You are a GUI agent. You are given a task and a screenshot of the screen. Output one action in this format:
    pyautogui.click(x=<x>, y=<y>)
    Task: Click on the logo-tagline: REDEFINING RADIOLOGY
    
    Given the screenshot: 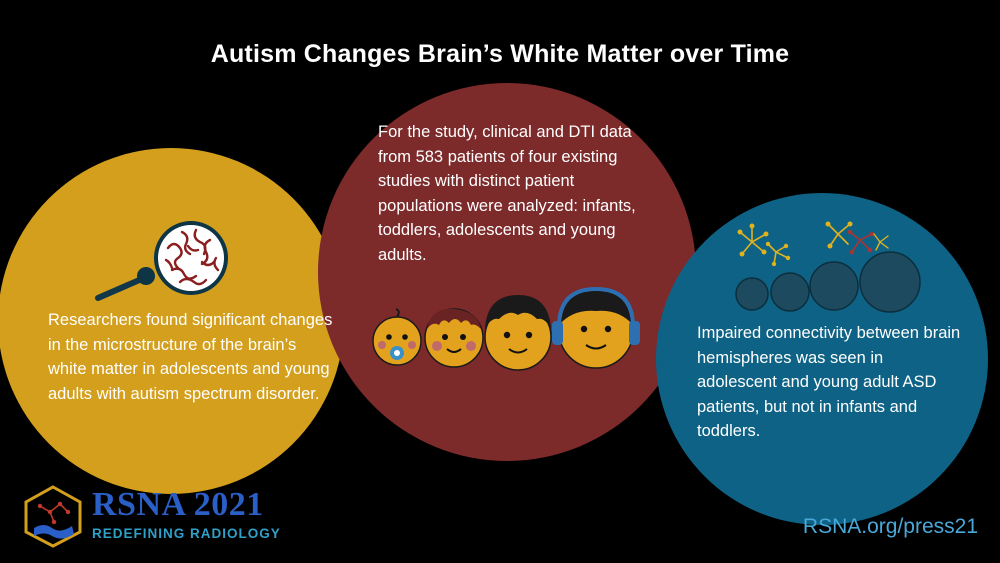 What is the action you would take?
    pyautogui.click(x=186, y=533)
    